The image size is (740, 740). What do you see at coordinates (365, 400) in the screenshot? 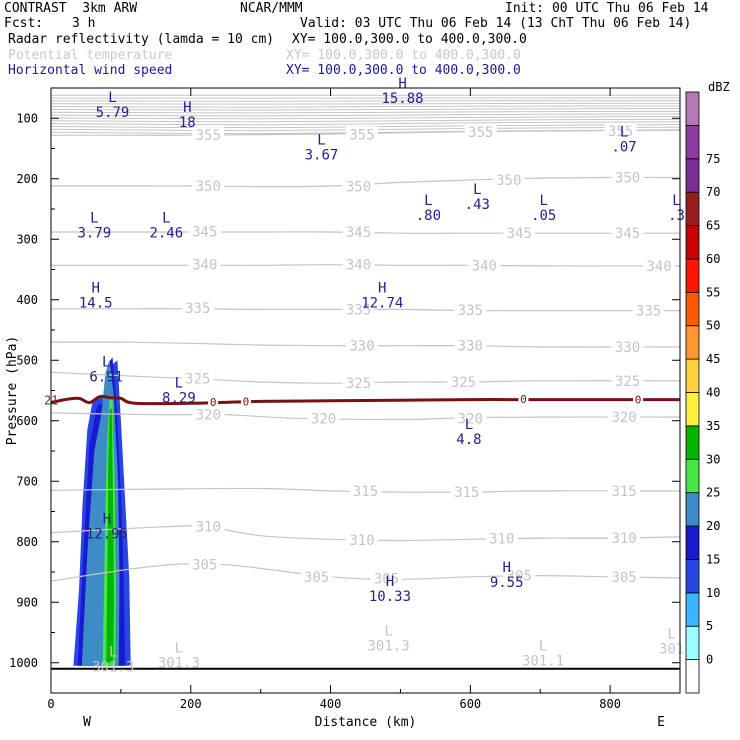
I see `zero-degree-line` at bounding box center [365, 400].